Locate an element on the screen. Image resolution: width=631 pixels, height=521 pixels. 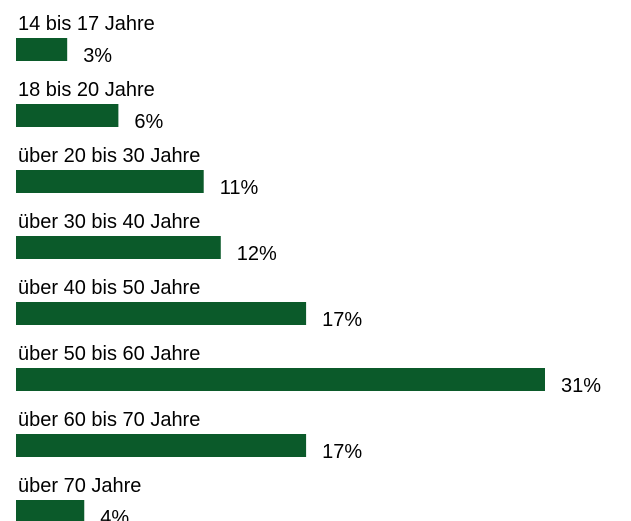
value-label: 4% is located at coordinates (114, 514).